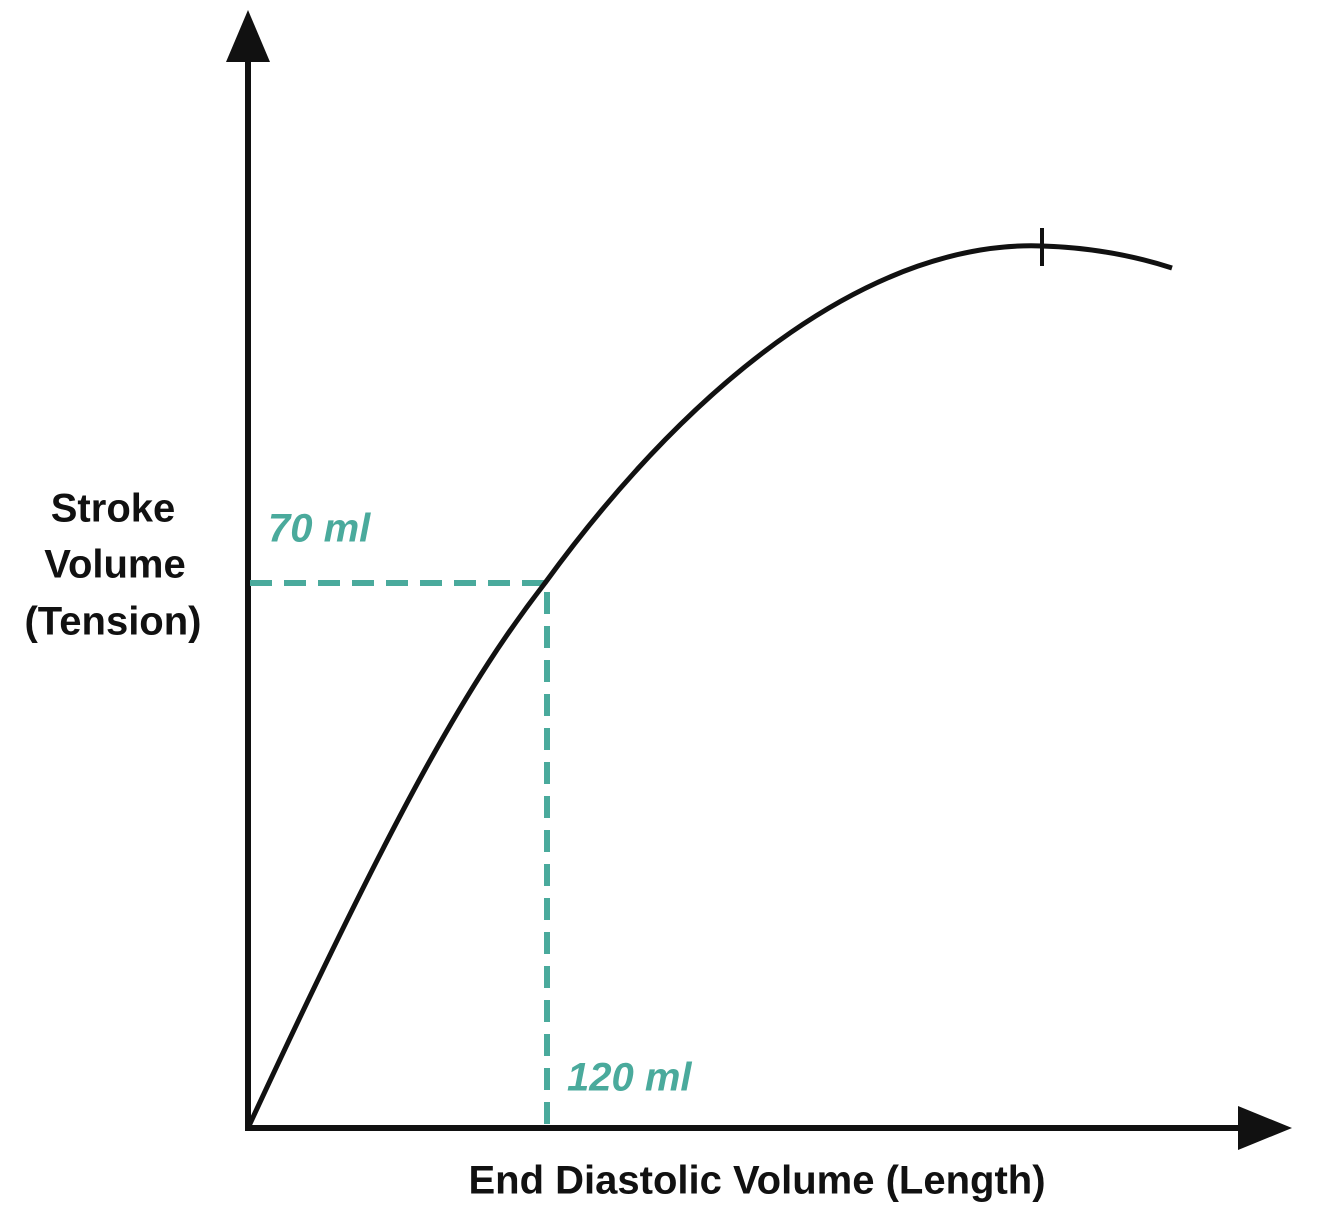 The height and width of the screenshot is (1216, 1334). What do you see at coordinates (756, 1181) in the screenshot?
I see `x-axis-label: End Diastolic Volume (Length)` at bounding box center [756, 1181].